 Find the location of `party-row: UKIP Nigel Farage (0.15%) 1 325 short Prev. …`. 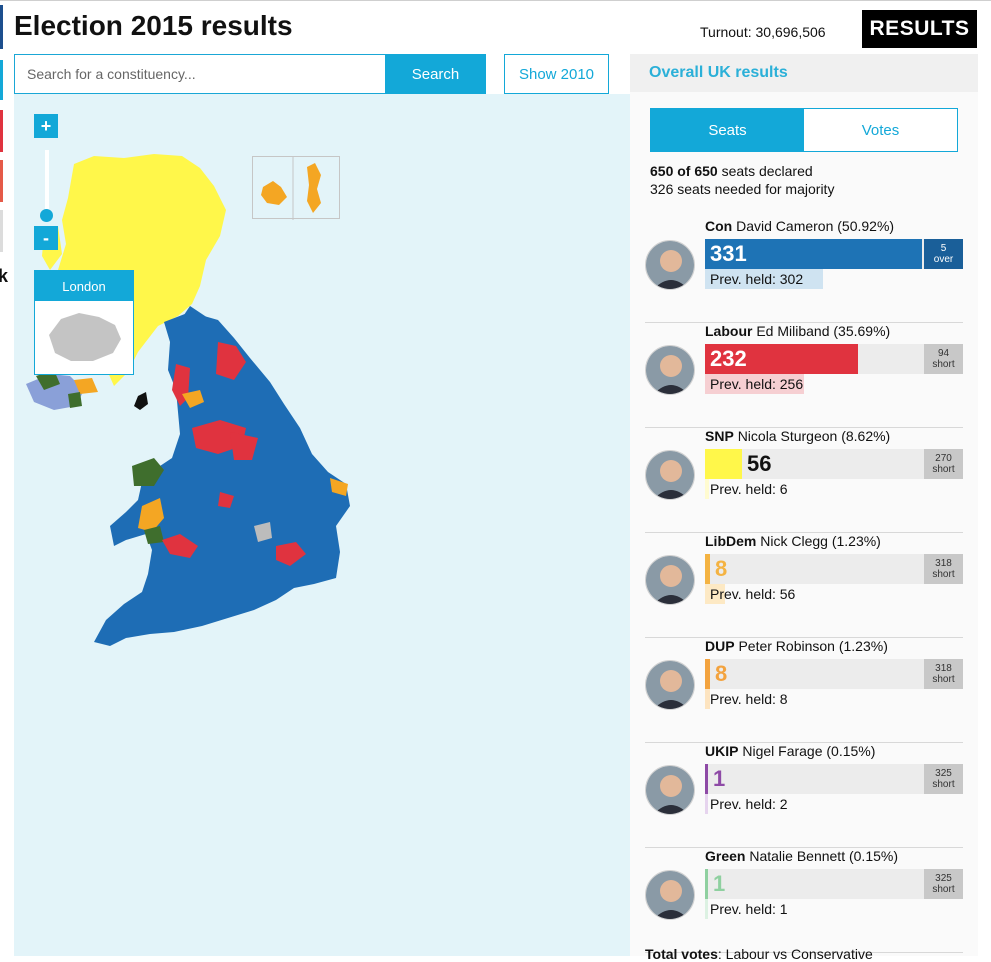

party-row: UKIP Nigel Farage (0.15%) 1 325 short Prev. … is located at coordinates (804, 795).